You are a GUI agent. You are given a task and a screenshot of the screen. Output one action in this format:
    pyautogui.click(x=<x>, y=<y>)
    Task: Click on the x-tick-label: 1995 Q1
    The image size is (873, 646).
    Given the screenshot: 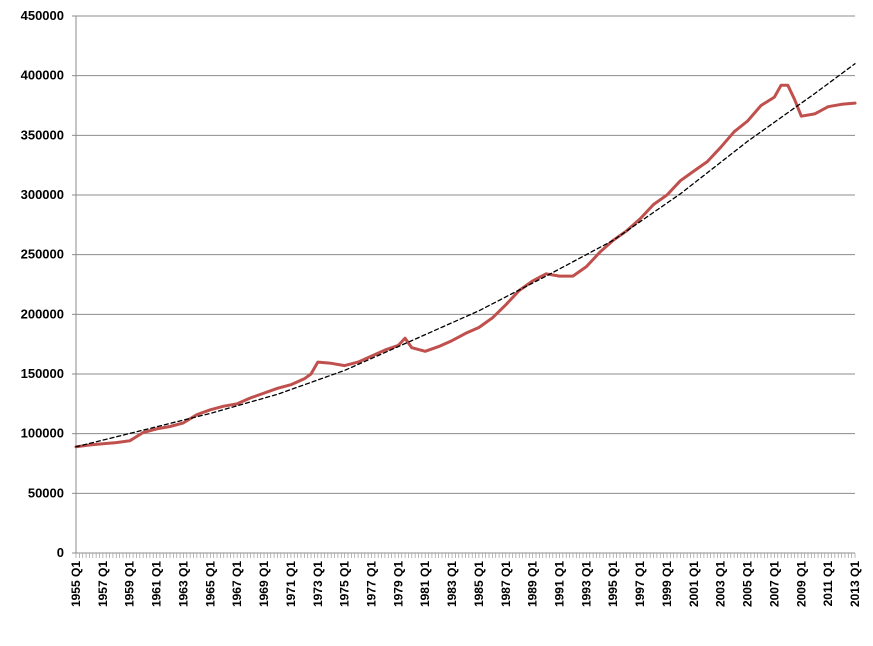 What is the action you would take?
    pyautogui.click(x=613, y=584)
    